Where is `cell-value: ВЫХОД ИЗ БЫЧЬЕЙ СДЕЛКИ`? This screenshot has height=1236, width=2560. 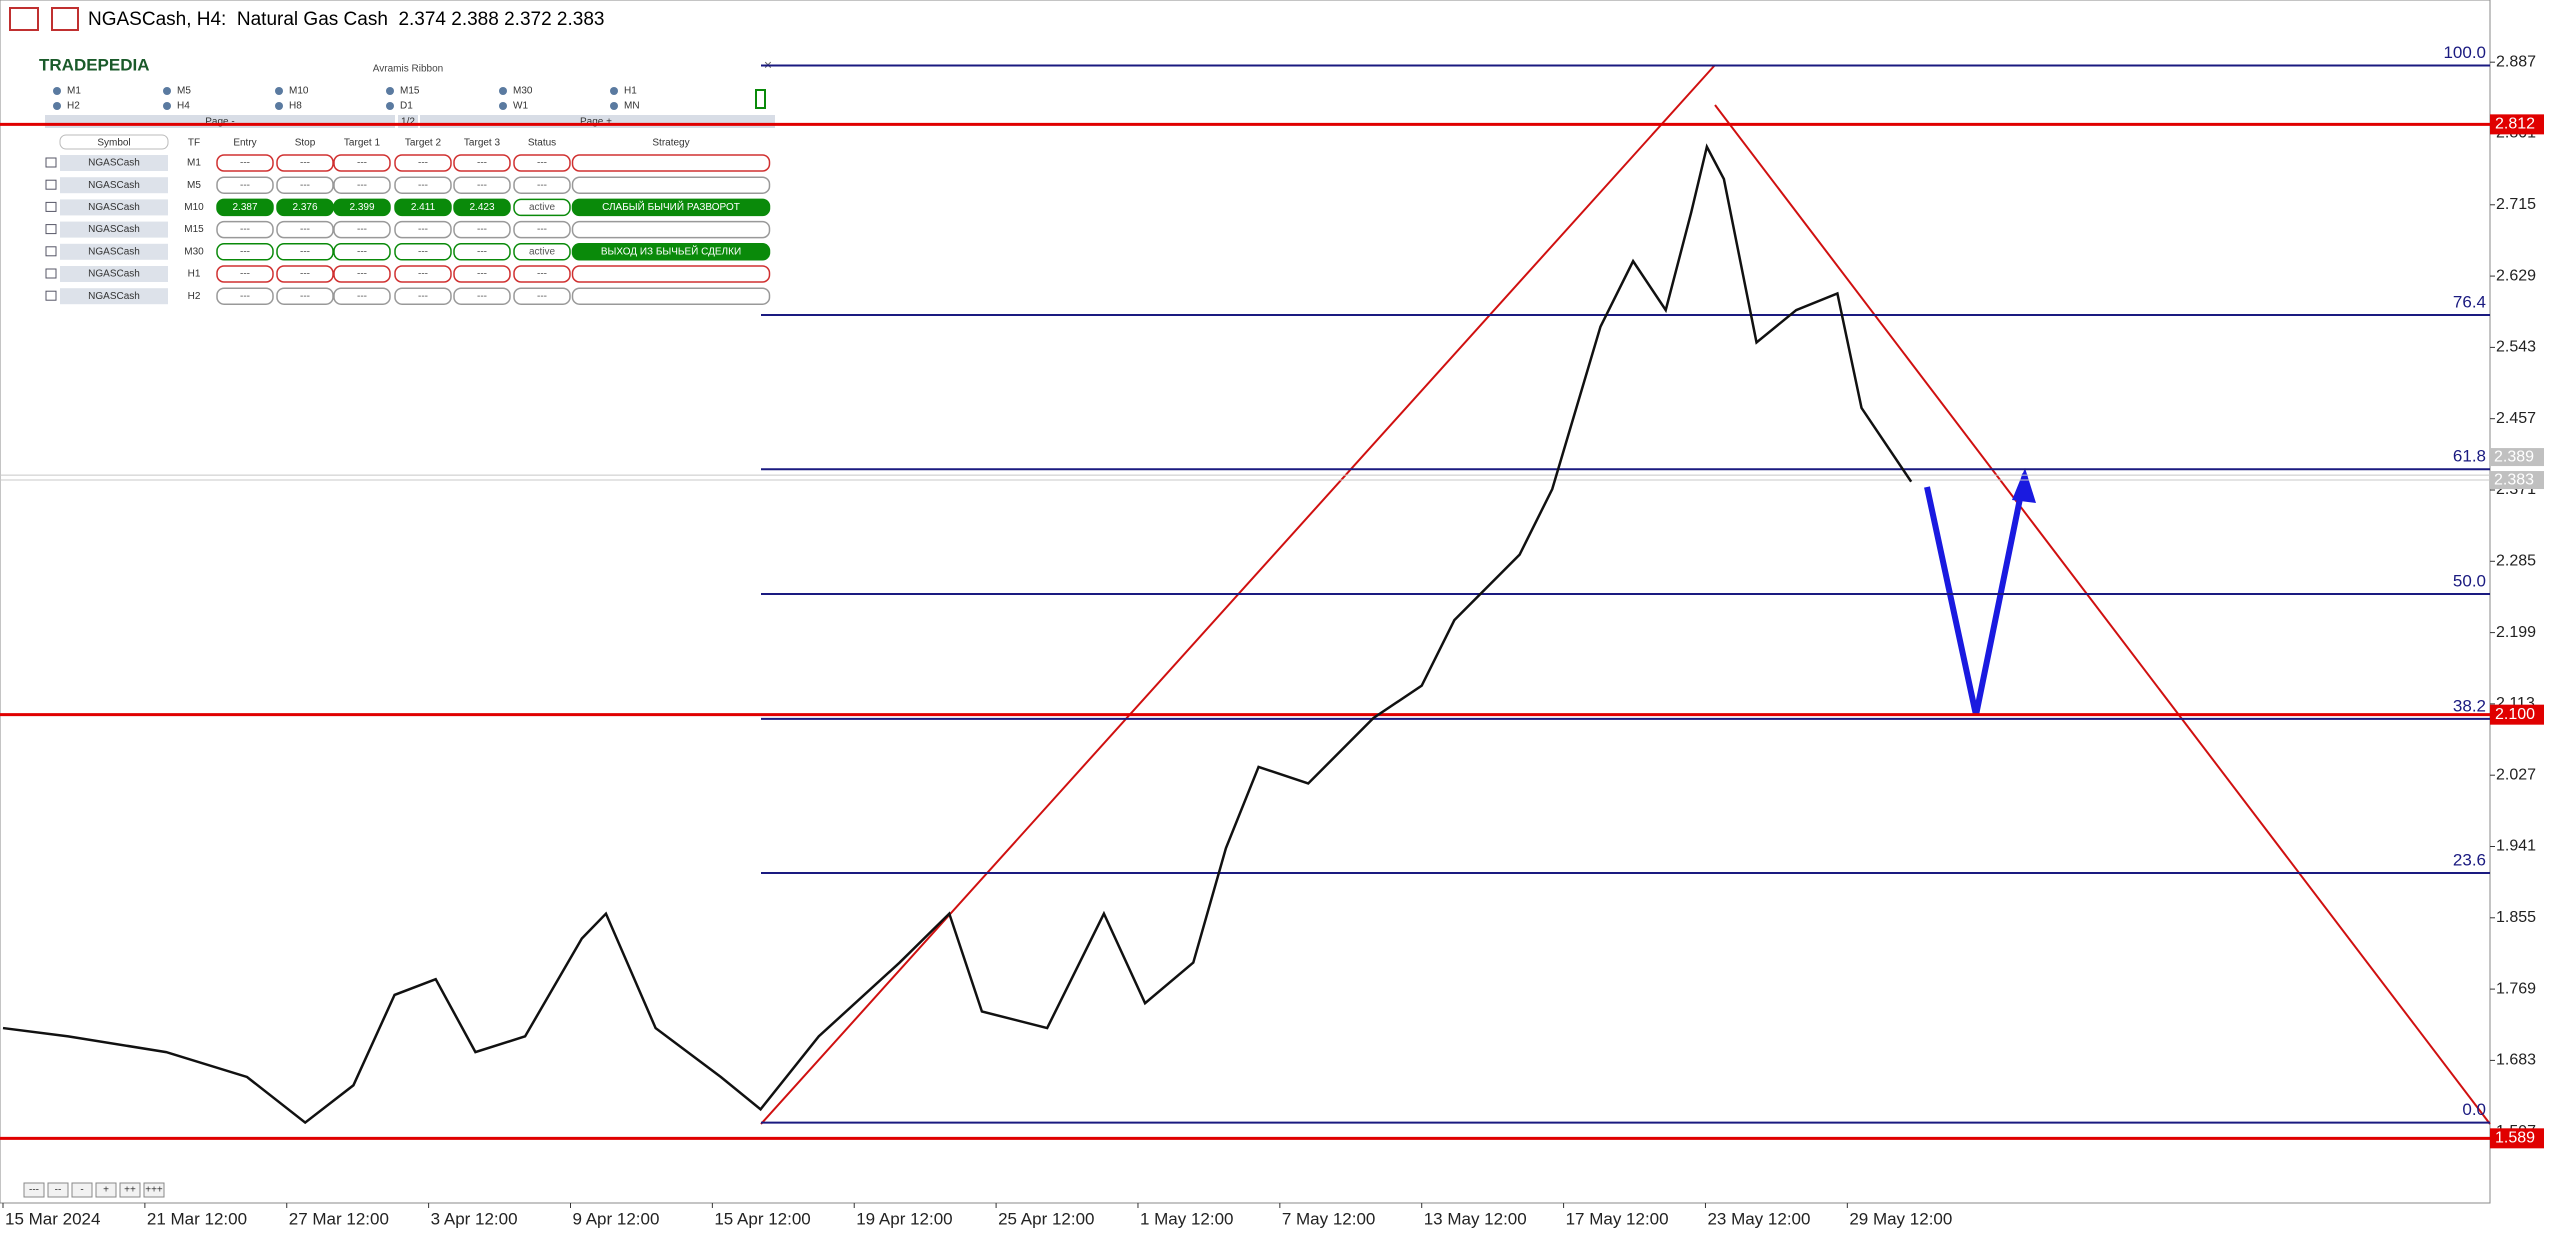
cell-value: ВЫХОД ИЗ БЫЧЬЕЙ СДЕЛКИ is located at coordinates (671, 250).